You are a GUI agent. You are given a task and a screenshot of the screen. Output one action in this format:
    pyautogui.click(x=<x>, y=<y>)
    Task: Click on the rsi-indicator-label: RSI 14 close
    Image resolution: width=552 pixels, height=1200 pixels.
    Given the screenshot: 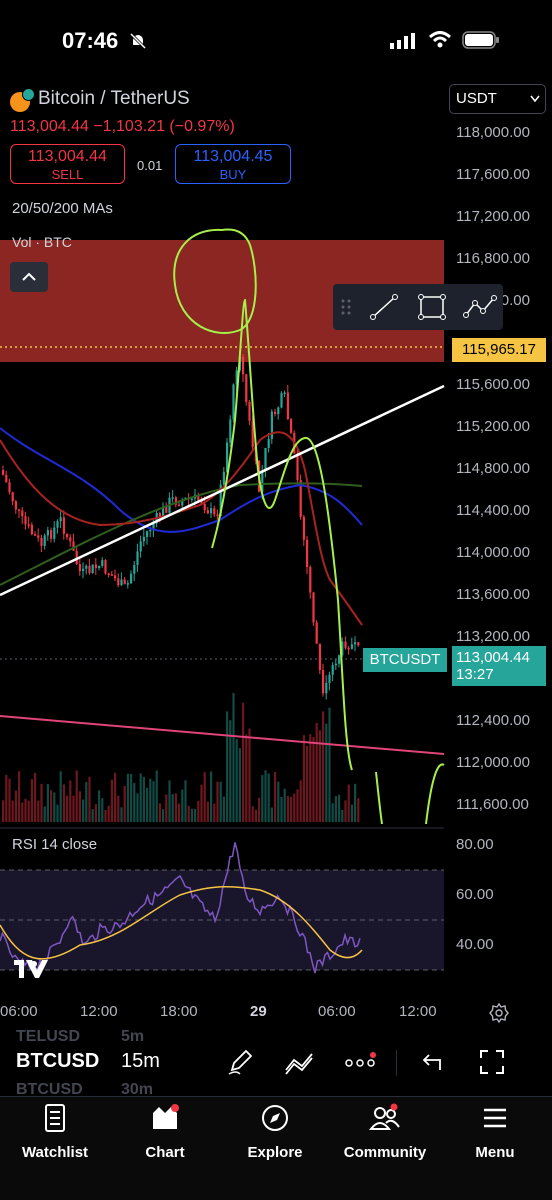 What is the action you would take?
    pyautogui.click(x=55, y=844)
    